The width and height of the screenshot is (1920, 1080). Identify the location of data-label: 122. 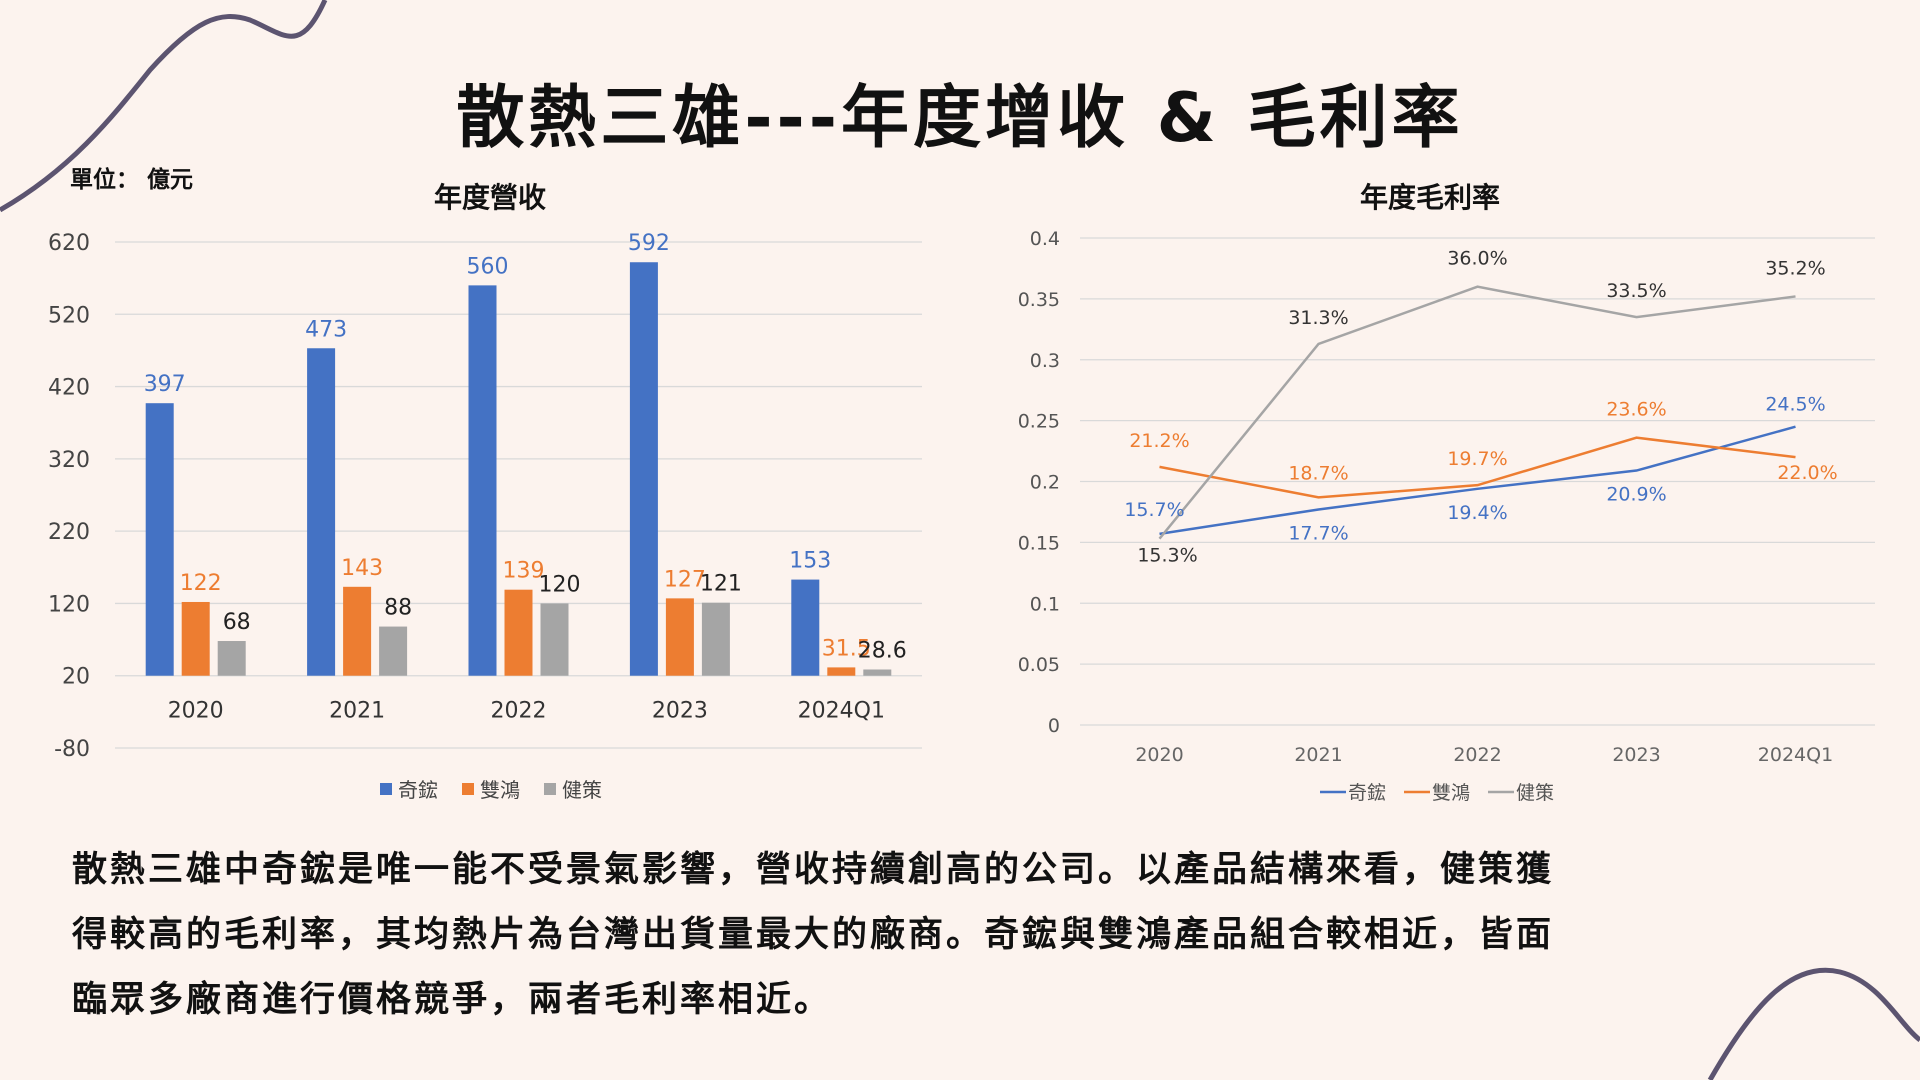
(201, 583).